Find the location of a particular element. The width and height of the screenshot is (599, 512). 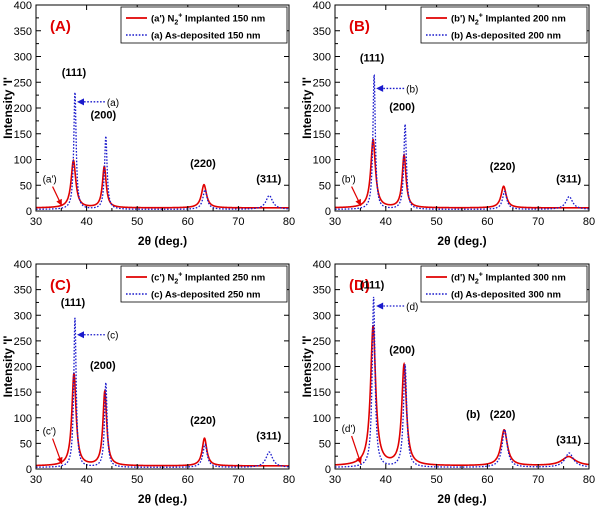

panel-label: (B) is located at coordinates (359, 26).